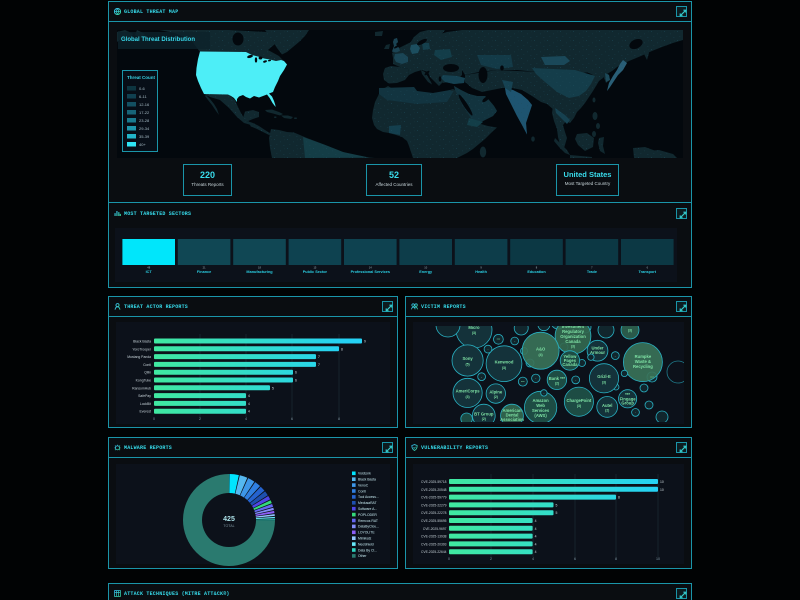  I want to click on svg-text: KongTuke, so click(143, 381).